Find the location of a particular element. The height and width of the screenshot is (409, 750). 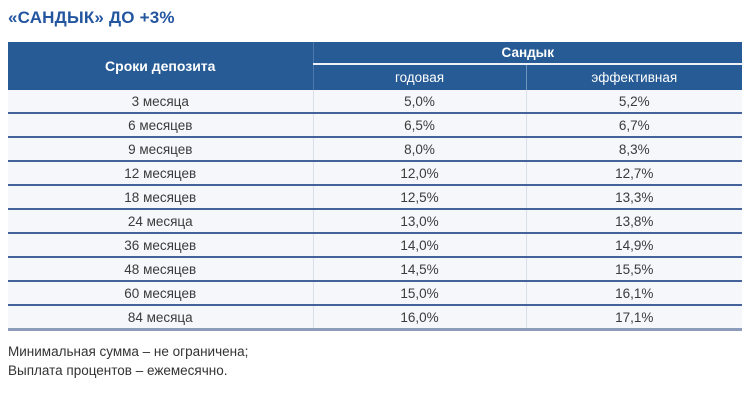

annual-rate-cell: 12,0% is located at coordinates (419, 173).